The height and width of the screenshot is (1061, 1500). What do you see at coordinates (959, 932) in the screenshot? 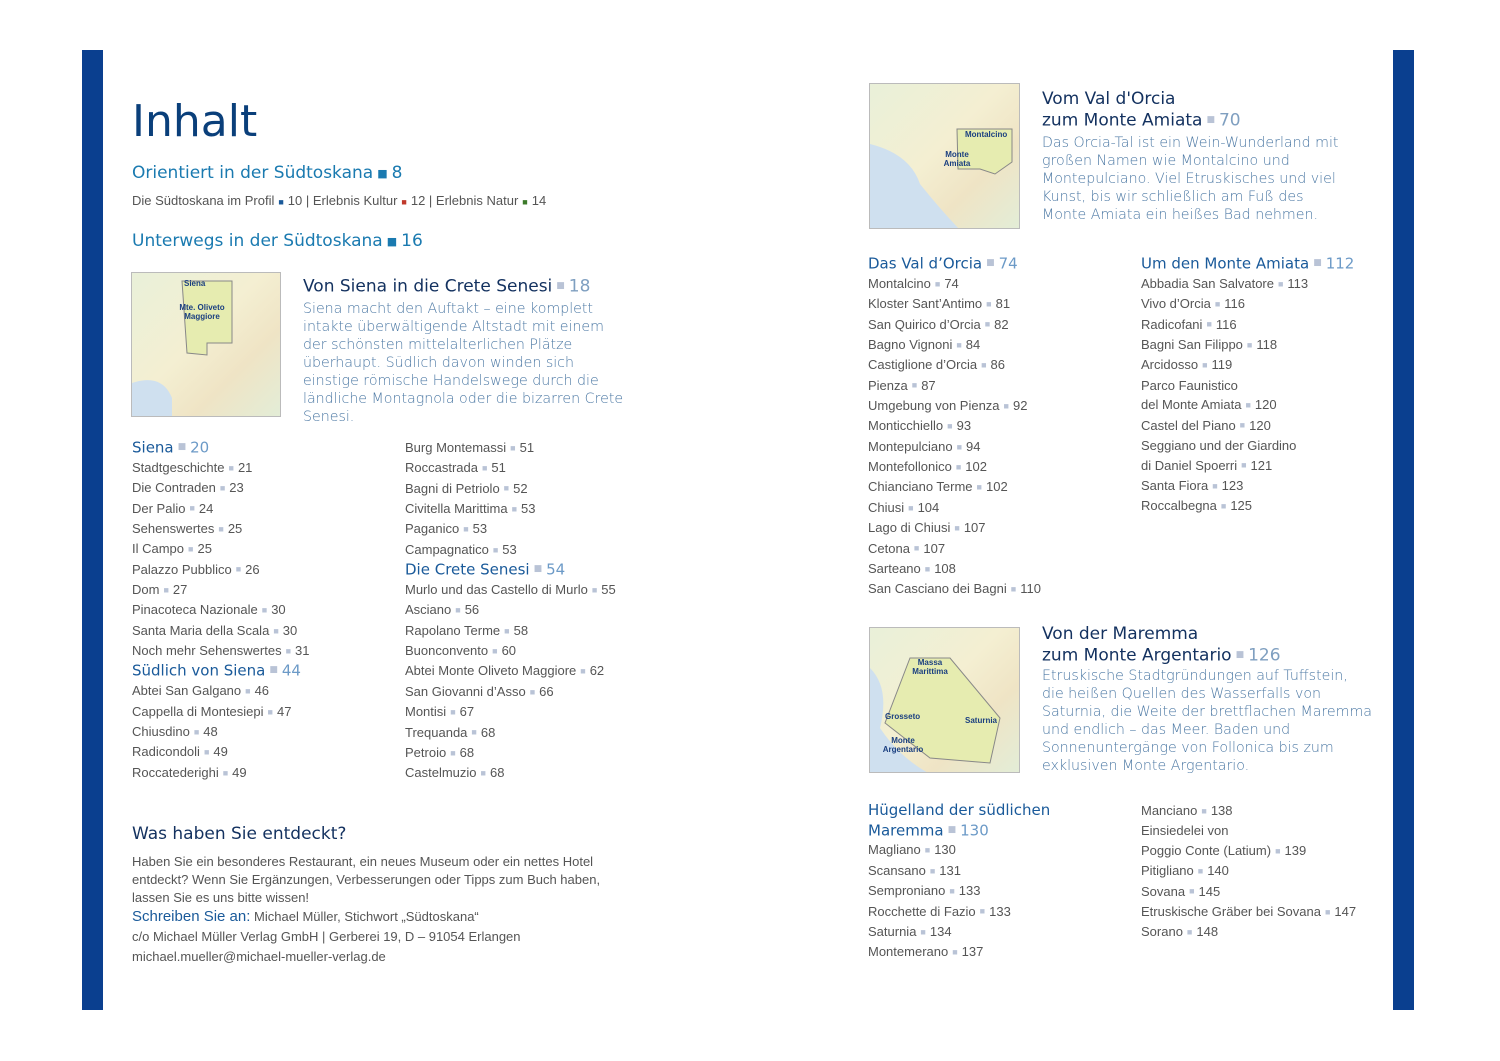
I see `toc-entry: Saturnia ■ 134` at bounding box center [959, 932].